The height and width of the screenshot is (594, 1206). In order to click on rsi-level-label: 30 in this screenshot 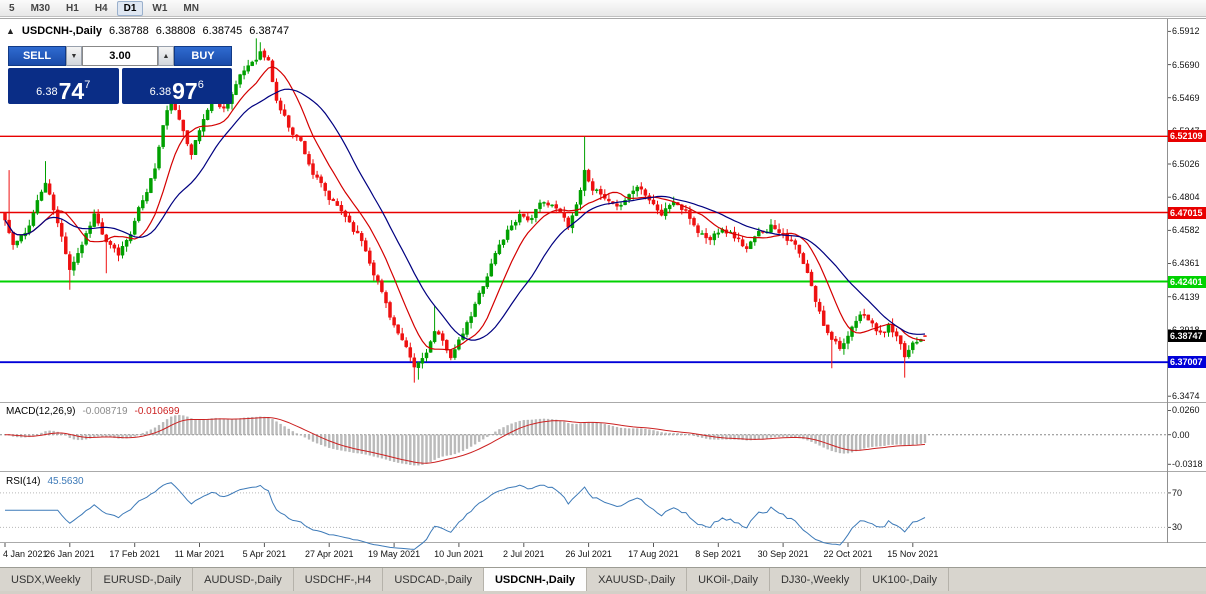, I will do `click(1177, 527)`.